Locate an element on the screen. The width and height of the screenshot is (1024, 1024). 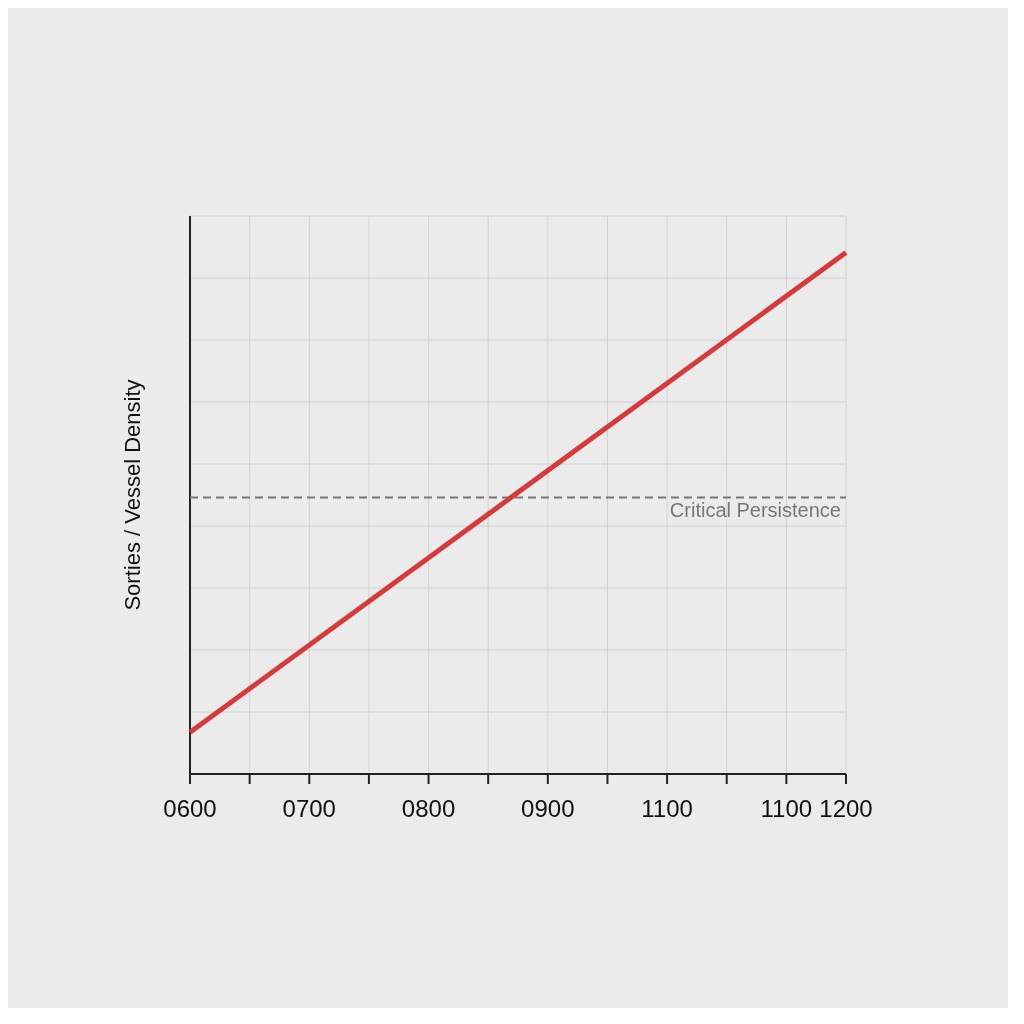
ref-line-label: Critical Persistence is located at coordinates (755, 509).